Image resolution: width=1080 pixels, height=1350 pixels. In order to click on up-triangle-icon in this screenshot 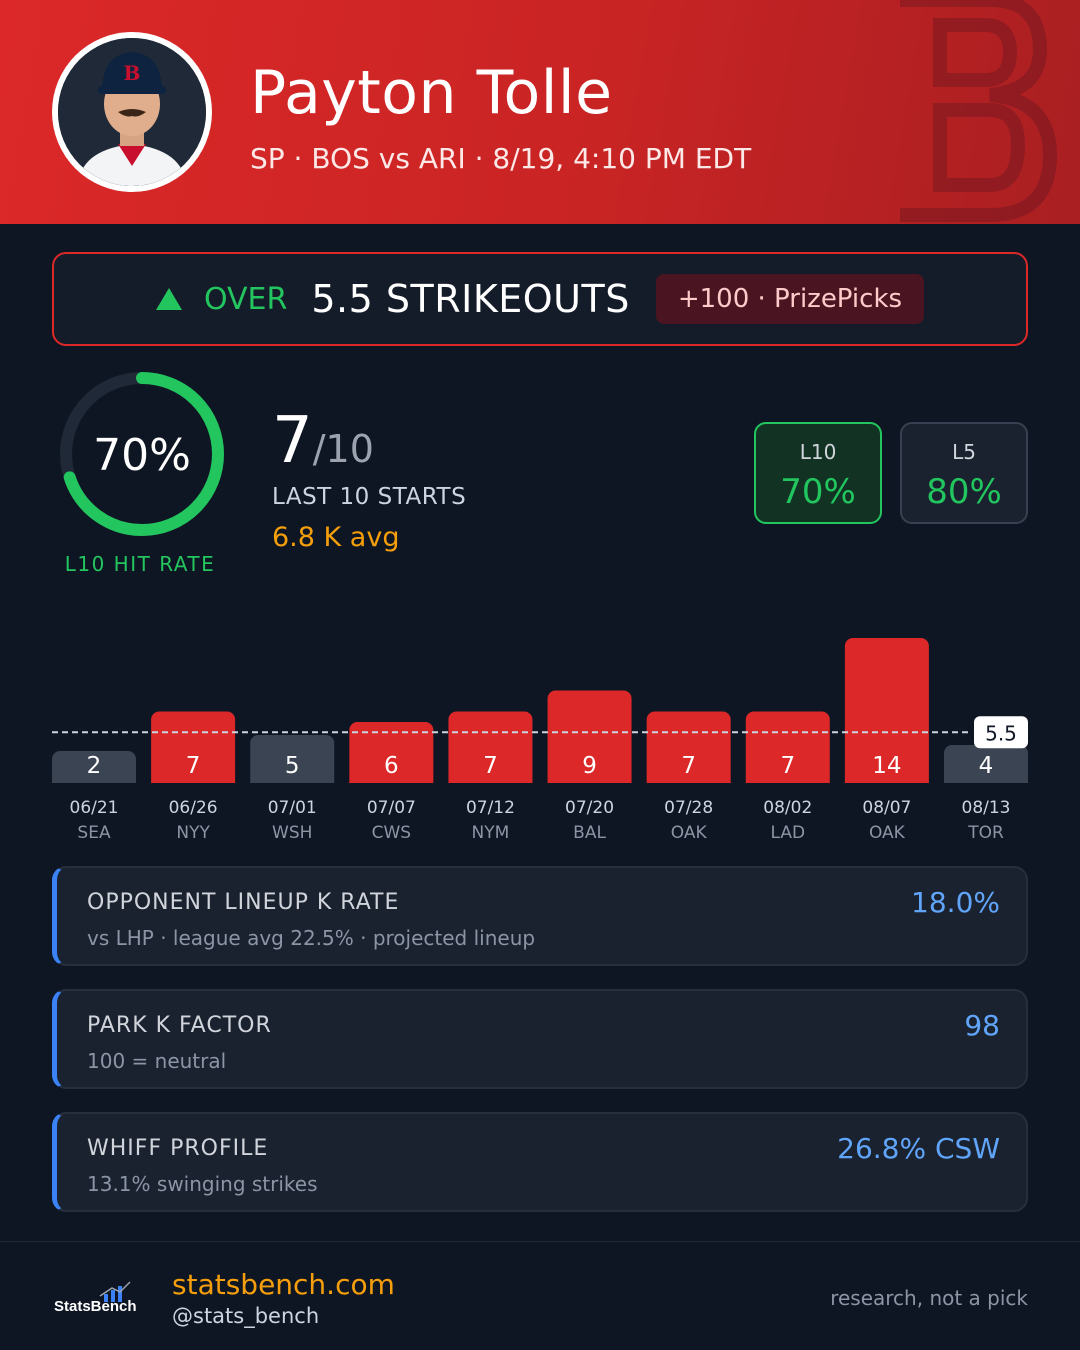, I will do `click(168, 299)`.